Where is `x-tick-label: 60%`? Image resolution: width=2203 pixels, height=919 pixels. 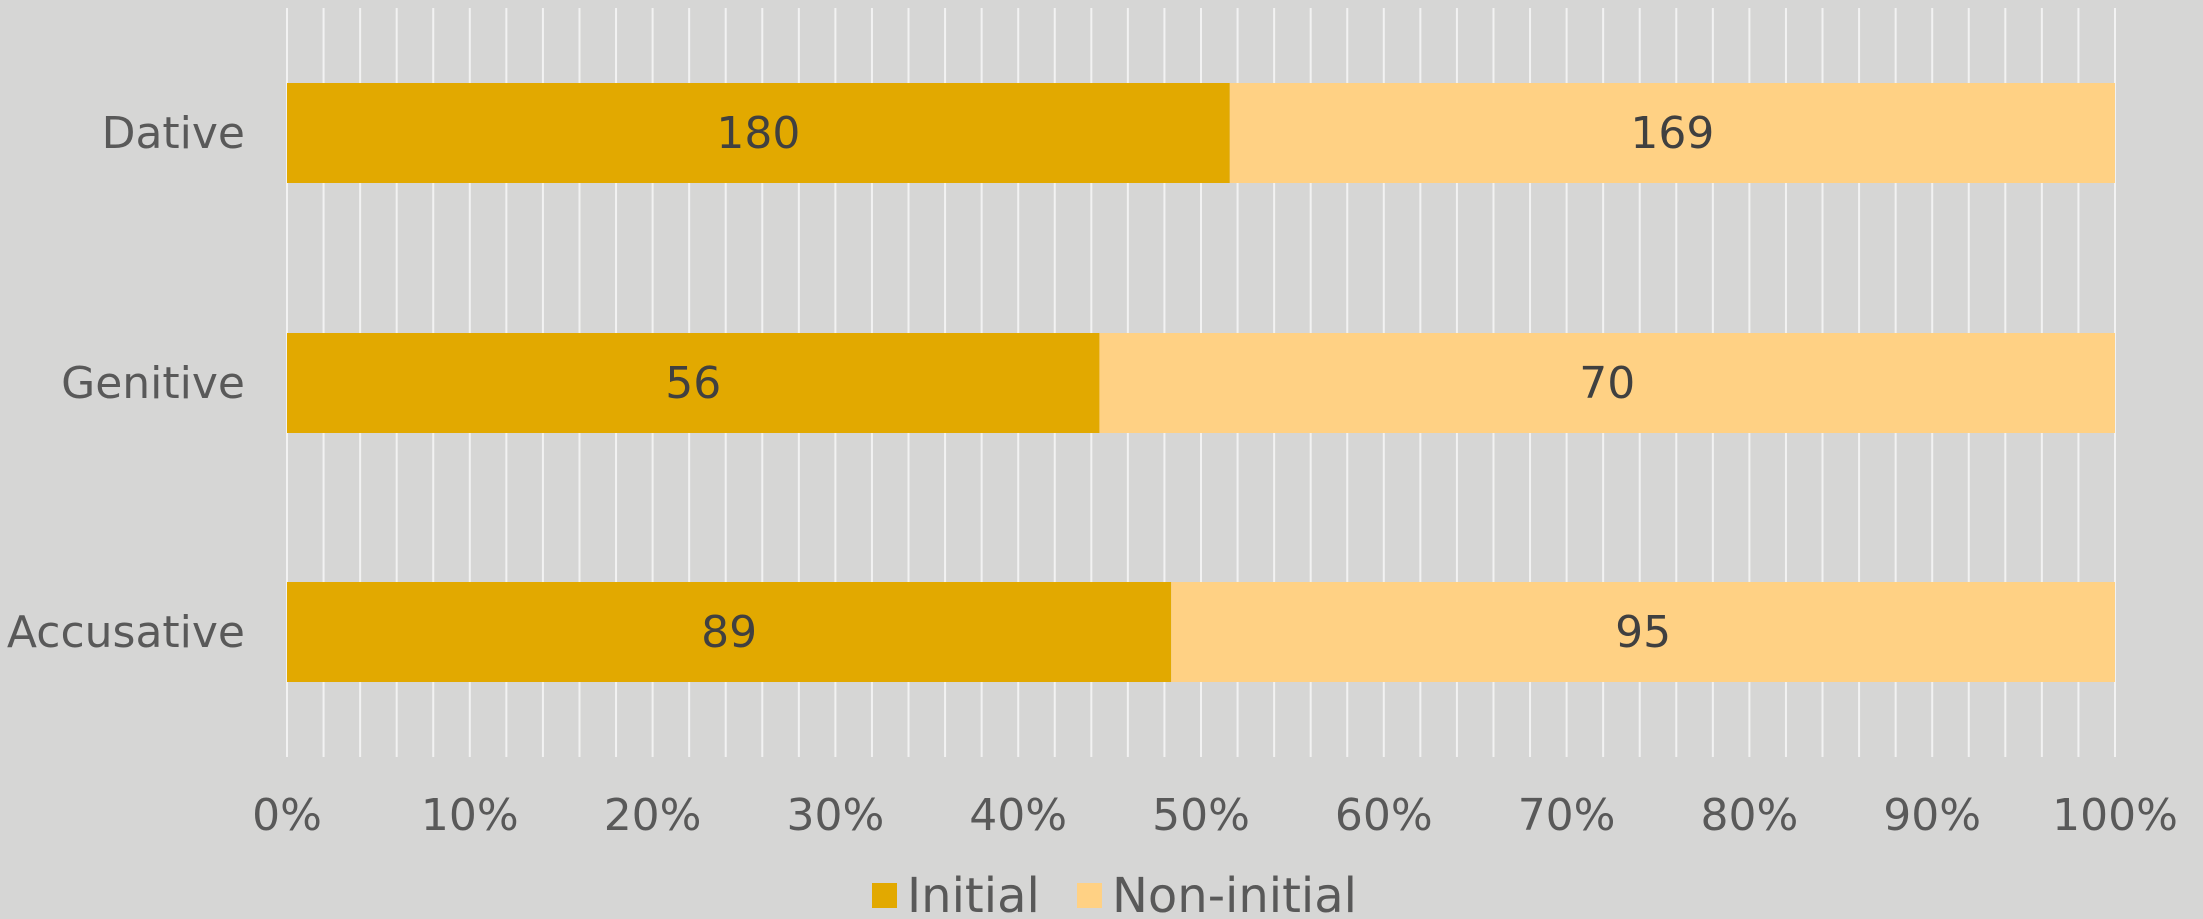 x-tick-label: 60% is located at coordinates (1384, 815).